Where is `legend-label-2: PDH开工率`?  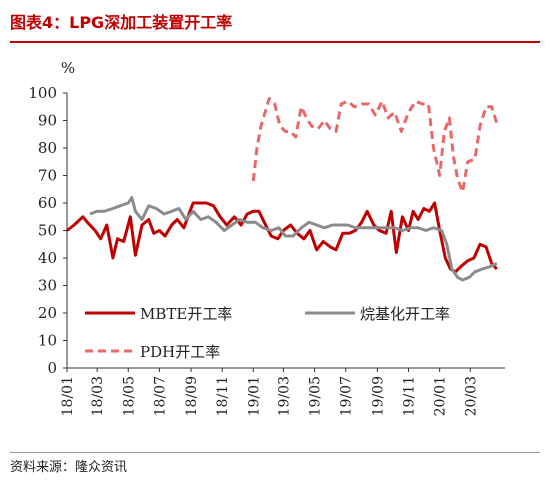 legend-label-2: PDH开工率 is located at coordinates (180, 352).